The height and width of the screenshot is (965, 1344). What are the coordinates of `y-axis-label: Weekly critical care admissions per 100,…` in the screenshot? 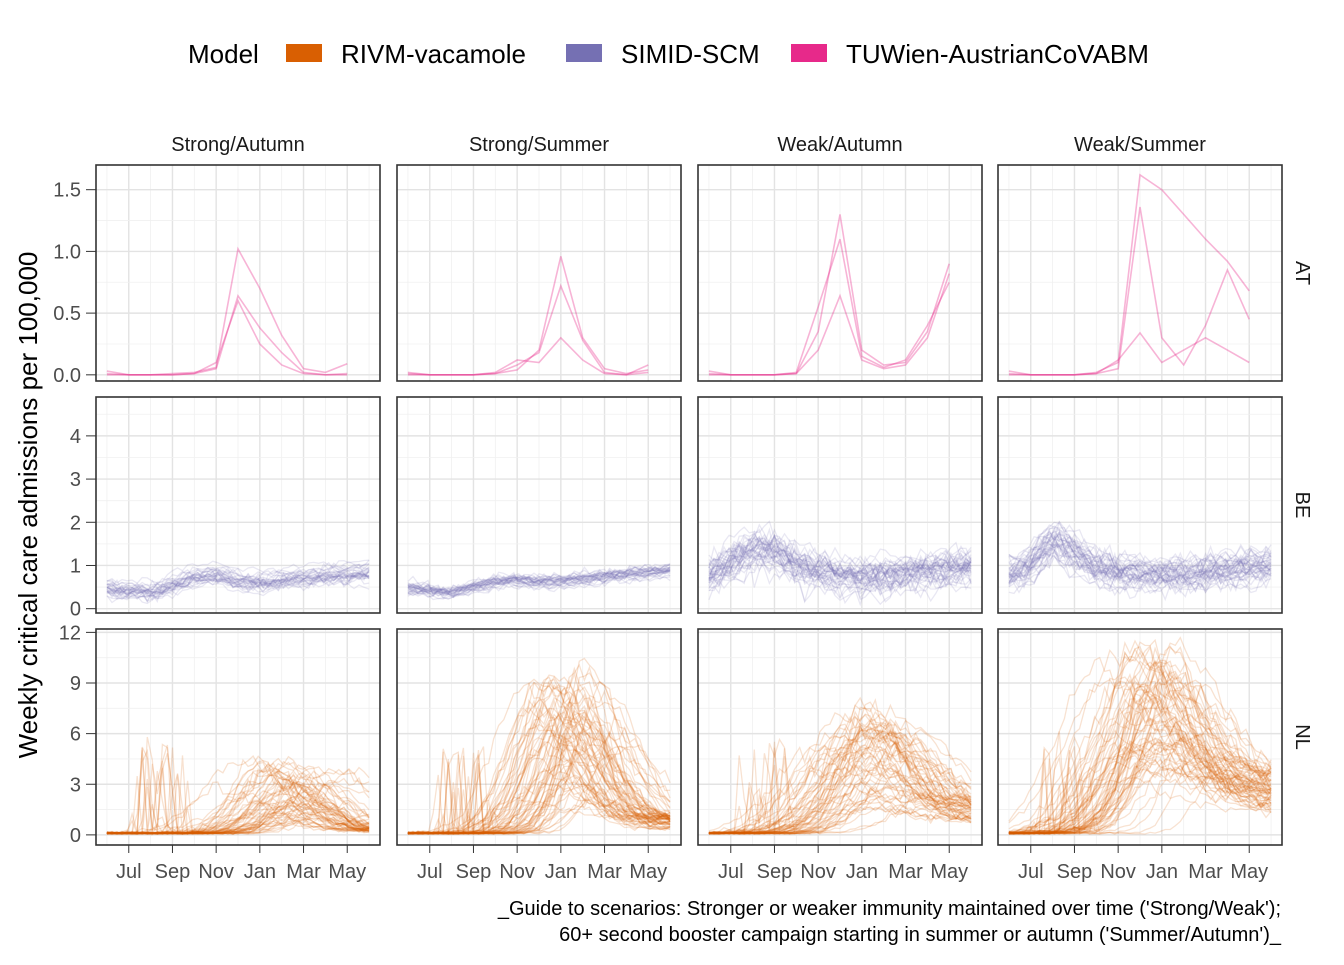 It's located at (28, 505).